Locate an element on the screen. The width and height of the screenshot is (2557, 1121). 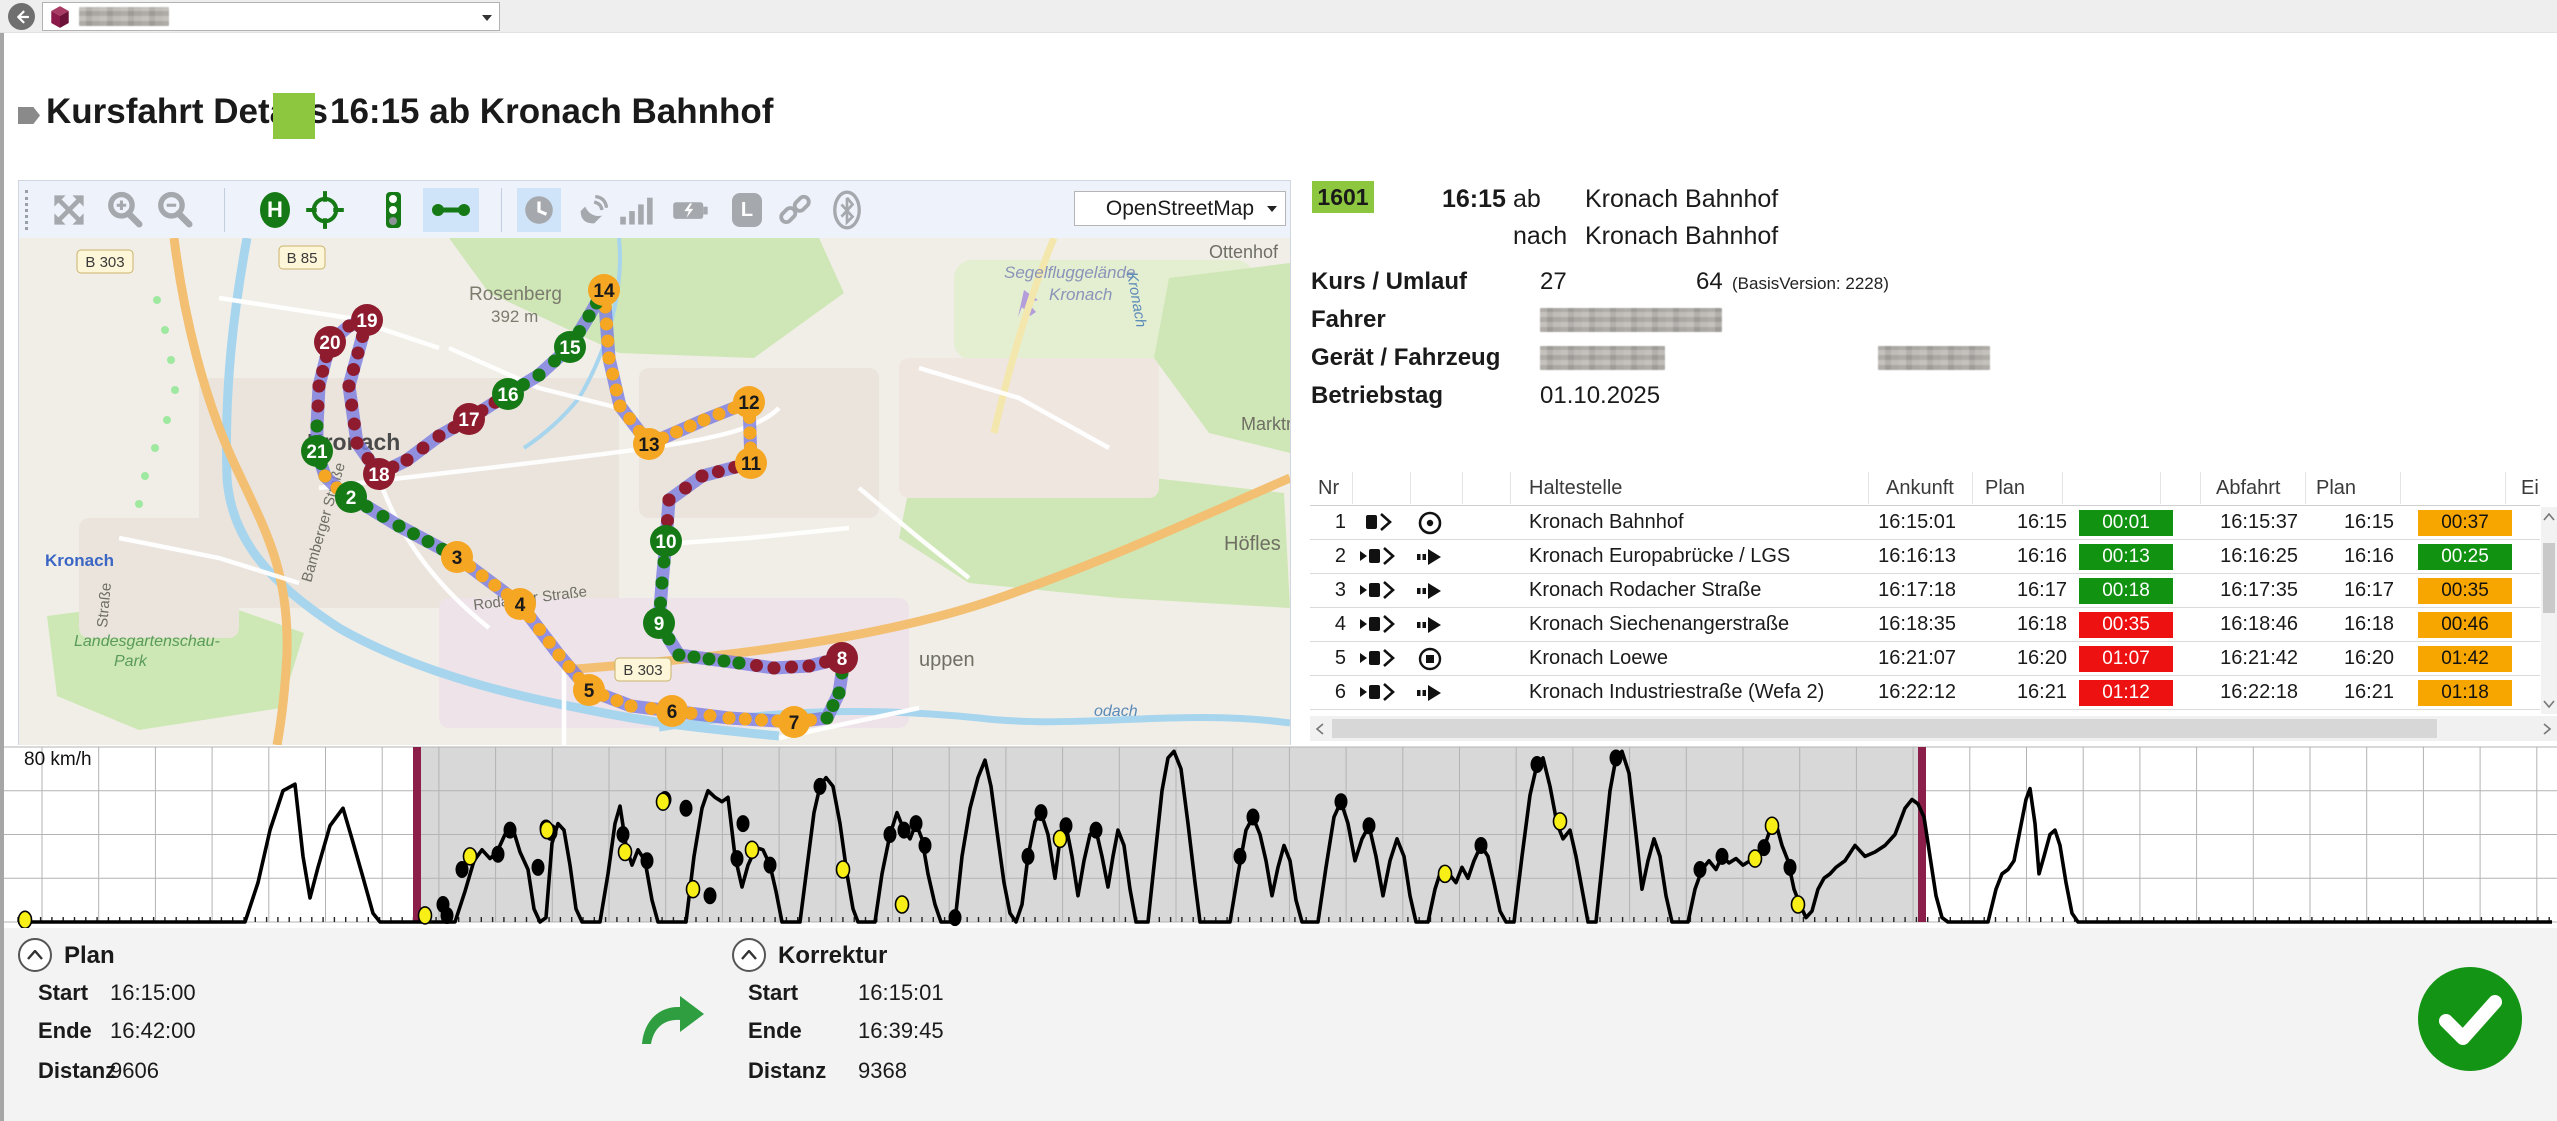
stop-marker-number: 7 is located at coordinates (794, 723).